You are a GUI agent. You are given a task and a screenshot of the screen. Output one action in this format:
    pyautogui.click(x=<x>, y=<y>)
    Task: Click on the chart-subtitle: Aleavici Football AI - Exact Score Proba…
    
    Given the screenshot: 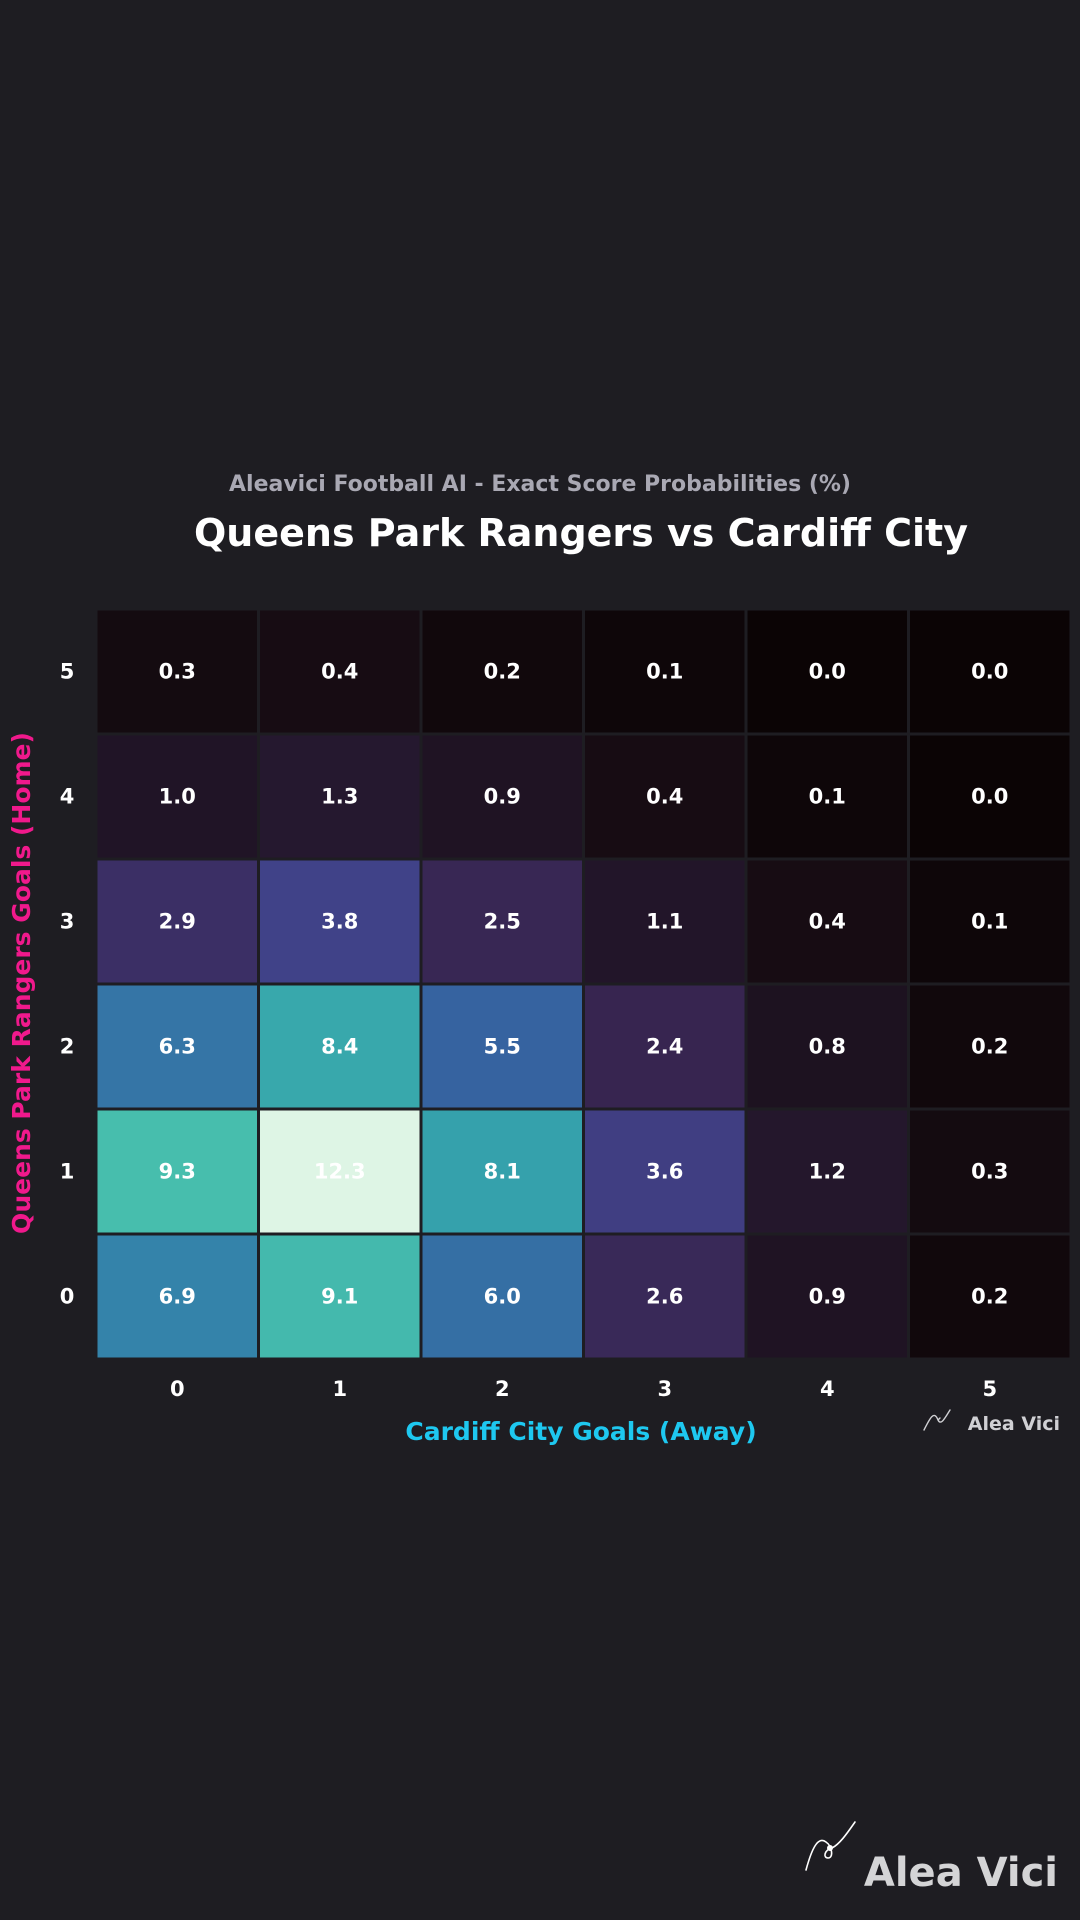 What is the action you would take?
    pyautogui.click(x=540, y=484)
    